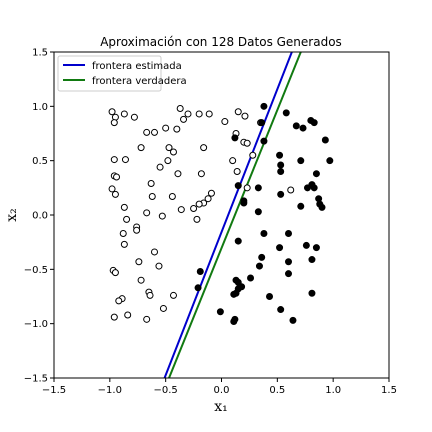 The width and height of the screenshot is (432, 432). I want to click on chart-title: Aproximación con 128 Datos Generados, so click(221, 42).